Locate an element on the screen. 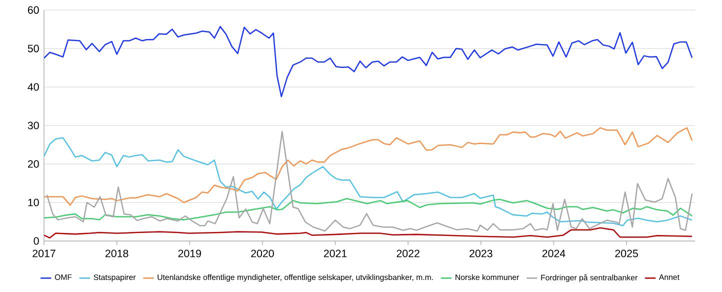  y-tick-label: 30 is located at coordinates (33, 126).